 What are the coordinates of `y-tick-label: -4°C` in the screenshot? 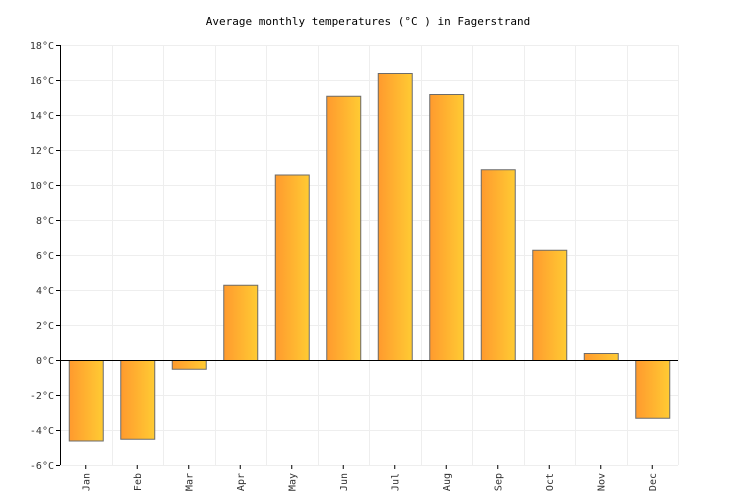 It's located at (42, 431).